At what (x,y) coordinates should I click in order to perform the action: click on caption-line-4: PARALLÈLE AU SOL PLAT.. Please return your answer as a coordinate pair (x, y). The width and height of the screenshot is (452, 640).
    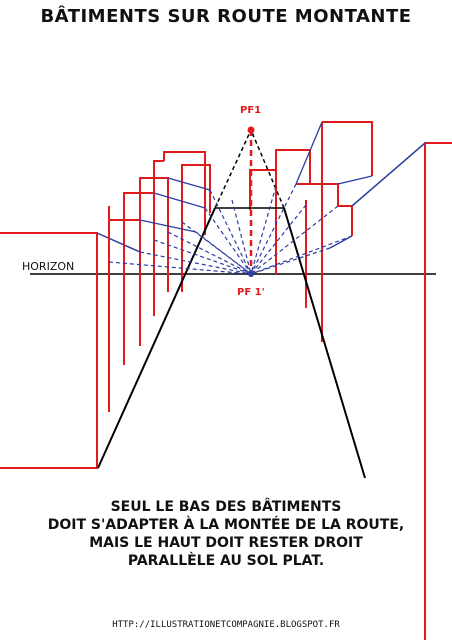
    Looking at the image, I should click on (226, 561).